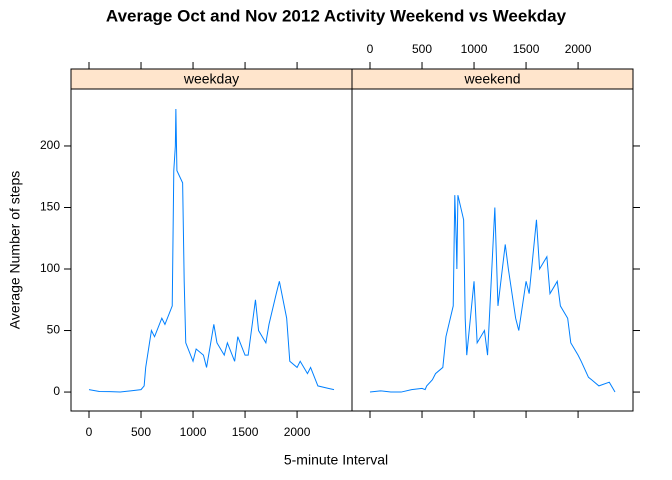 The width and height of the screenshot is (672, 480). What do you see at coordinates (50, 268) in the screenshot?
I see `y-tick-label: 100` at bounding box center [50, 268].